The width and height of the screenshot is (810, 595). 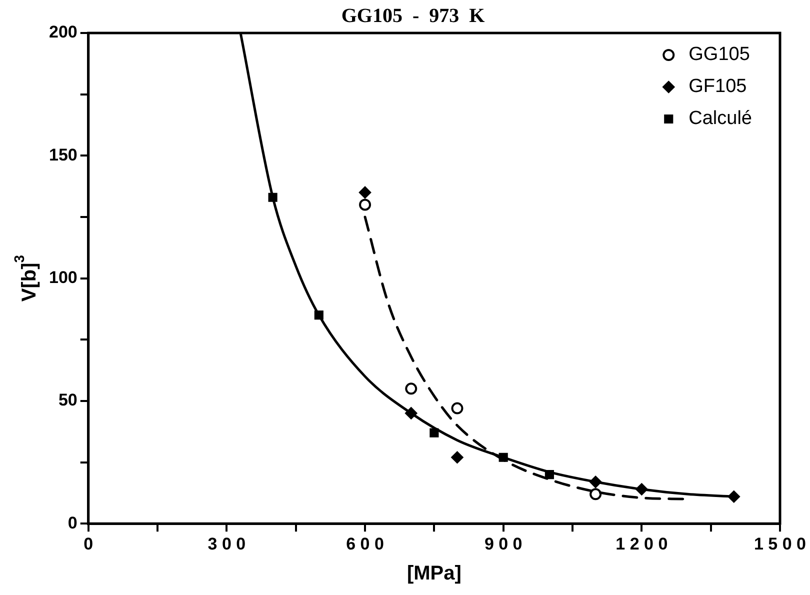 I want to click on x-tick-label: 0, so click(x=89, y=544).